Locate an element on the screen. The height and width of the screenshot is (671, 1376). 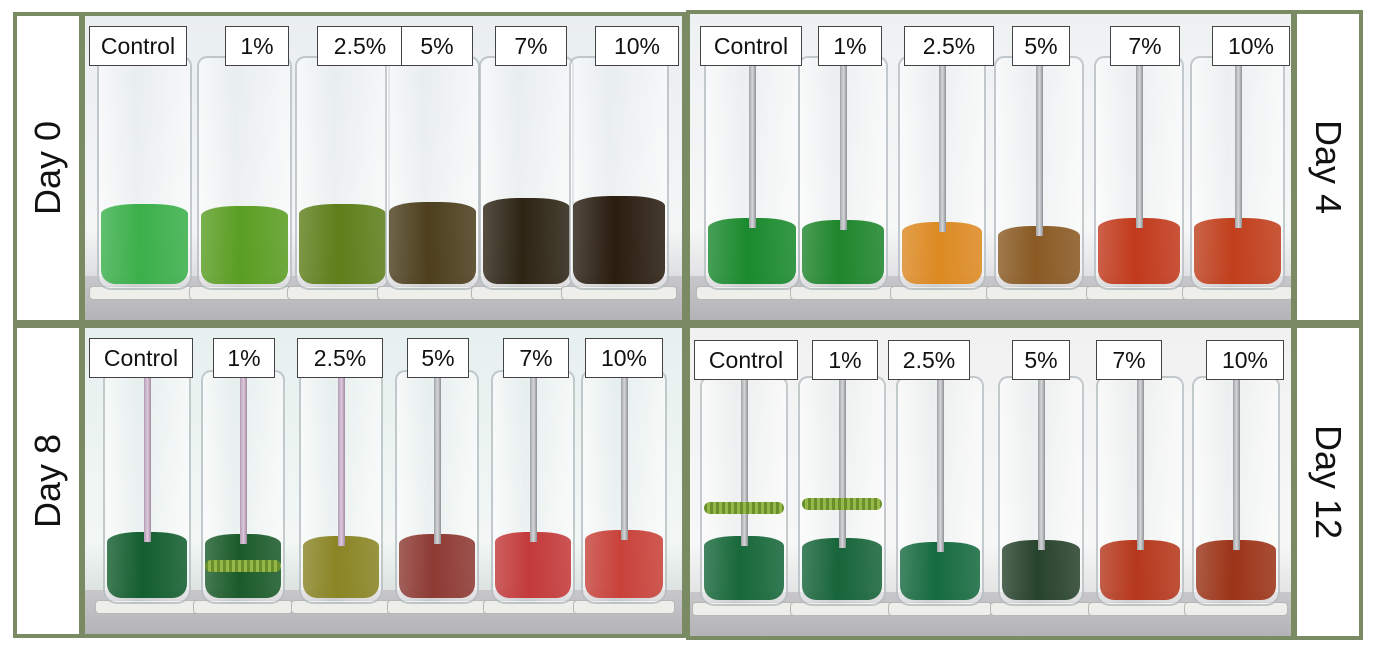
cylinder-control is located at coordinates (144, 173).